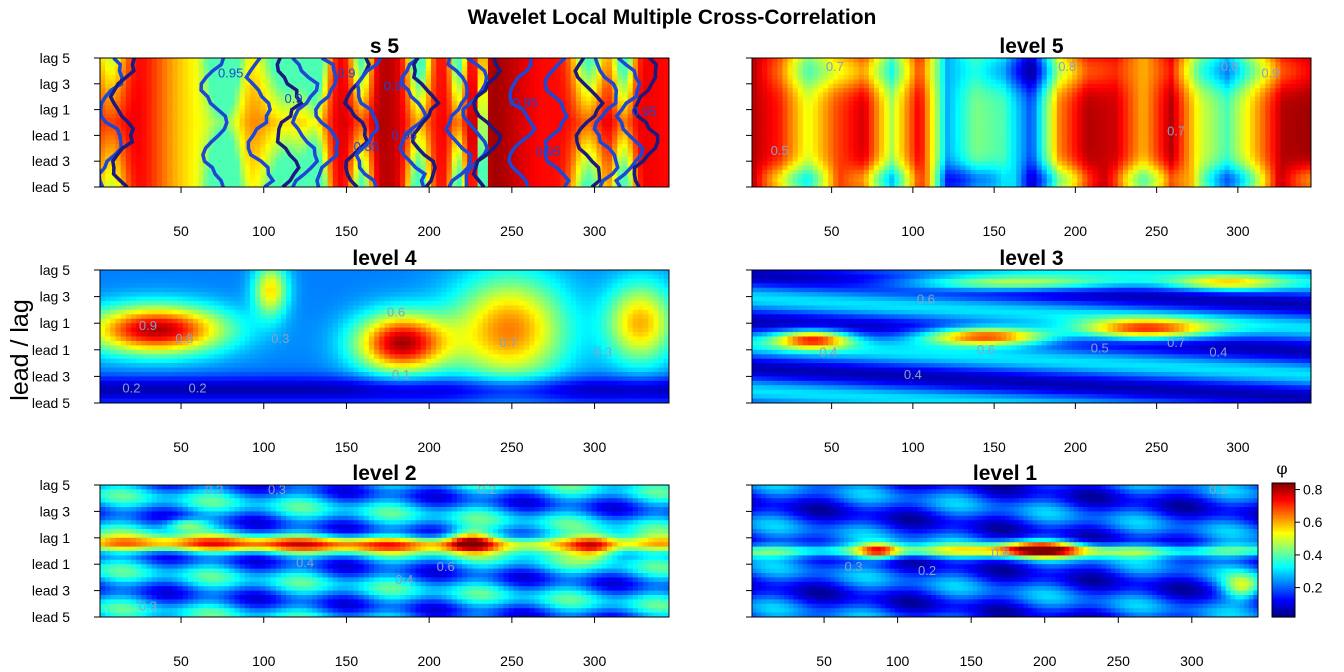 The image size is (1344, 672). What do you see at coordinates (644, 111) in the screenshot?
I see `contour-label: 0.95` at bounding box center [644, 111].